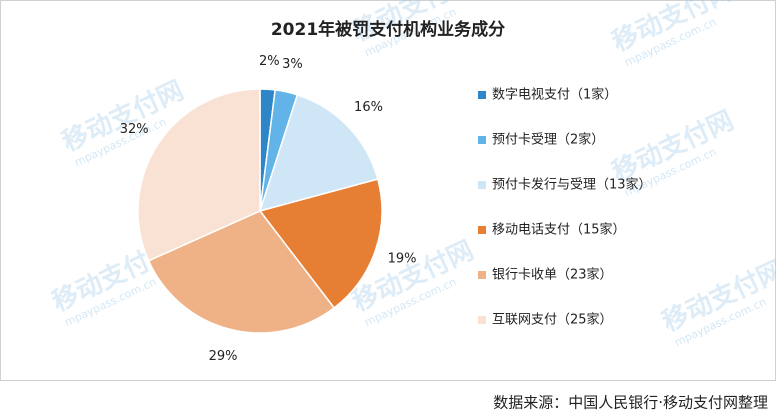 The width and height of the screenshot is (776, 418). Describe the element at coordinates (559, 230) in the screenshot. I see `legend-label: 移动电话支付（15家）` at that location.